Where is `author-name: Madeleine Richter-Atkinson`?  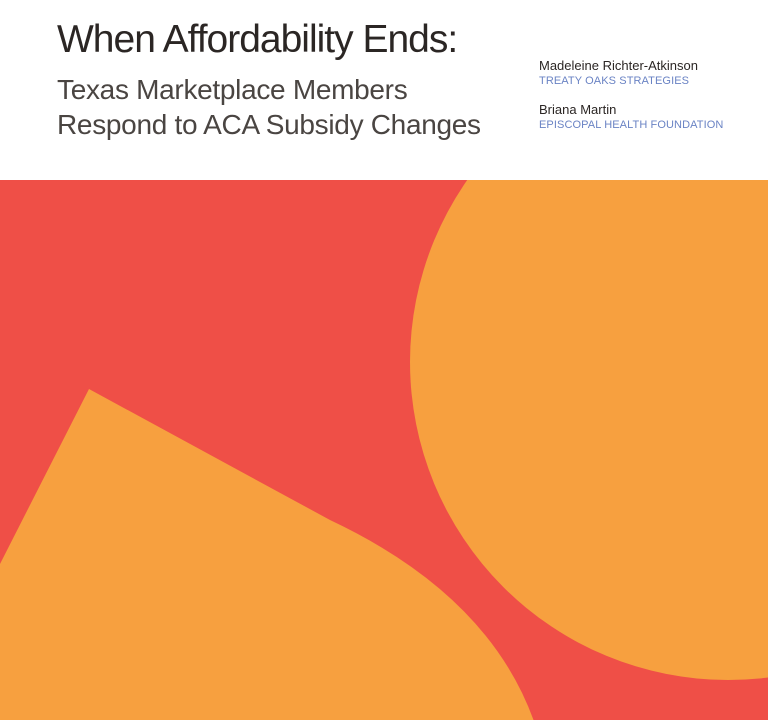
author-name: Madeleine Richter-Atkinson is located at coordinates (618, 65).